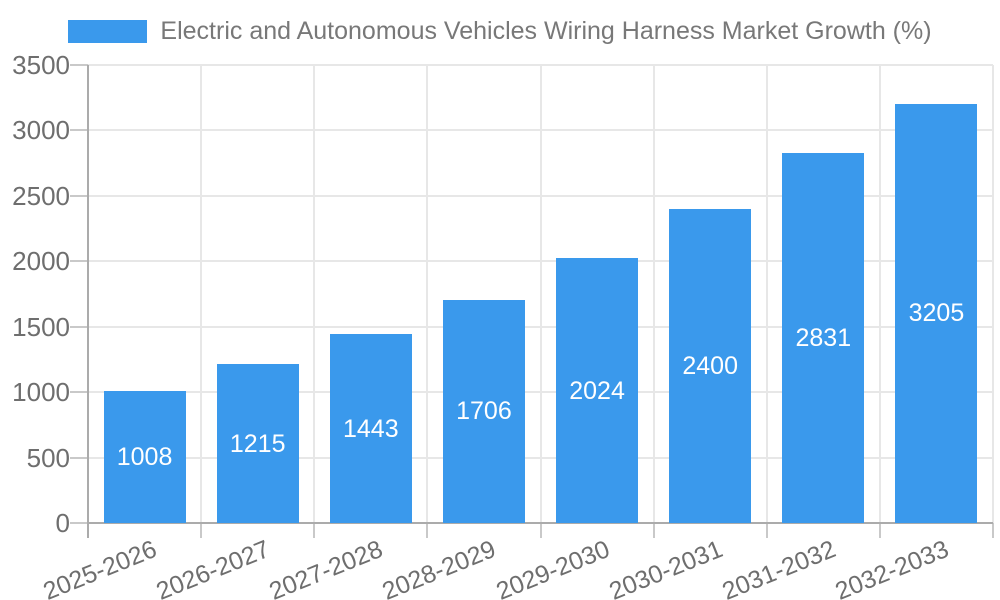 The width and height of the screenshot is (1000, 600). What do you see at coordinates (41, 261) in the screenshot?
I see `y-tick-label: 2000` at bounding box center [41, 261].